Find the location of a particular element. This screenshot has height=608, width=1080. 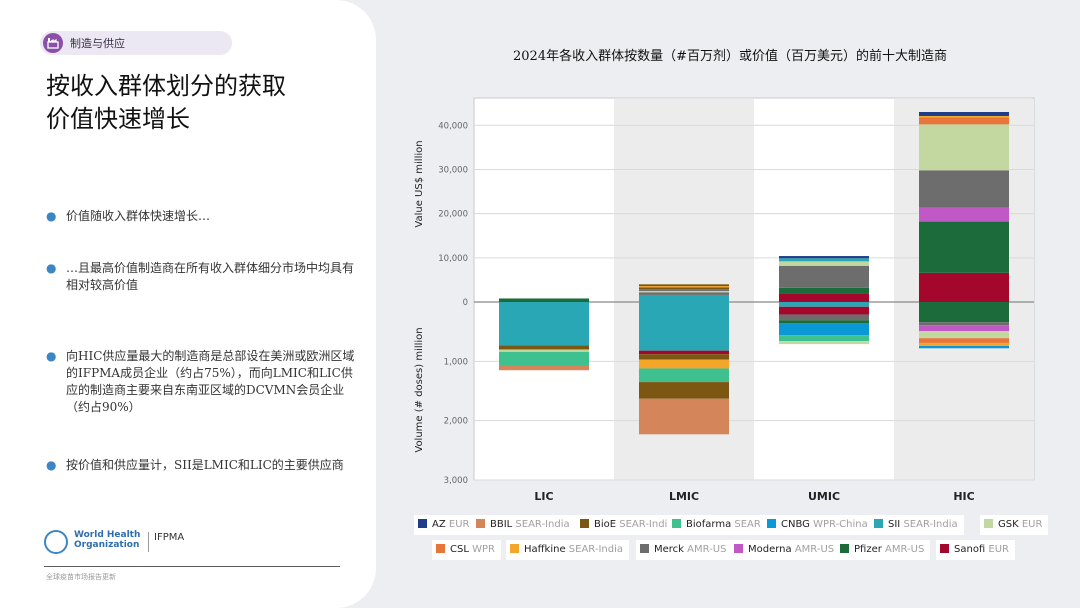

section-tag: 制造与供应 is located at coordinates (136, 43).